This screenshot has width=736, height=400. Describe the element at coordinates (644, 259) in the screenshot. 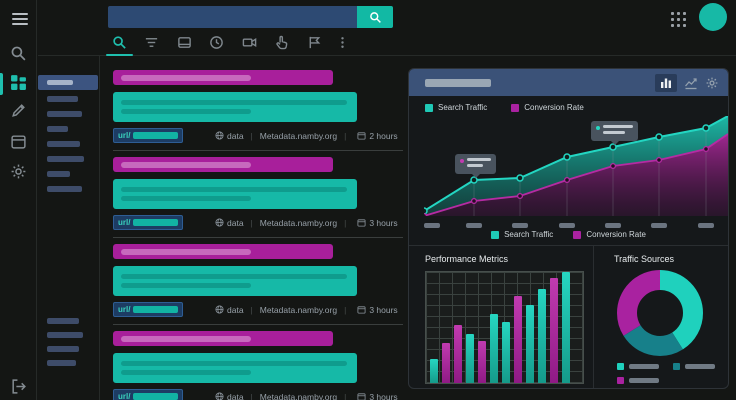

I see `traffic-sources-title: Traffic Sources` at that location.